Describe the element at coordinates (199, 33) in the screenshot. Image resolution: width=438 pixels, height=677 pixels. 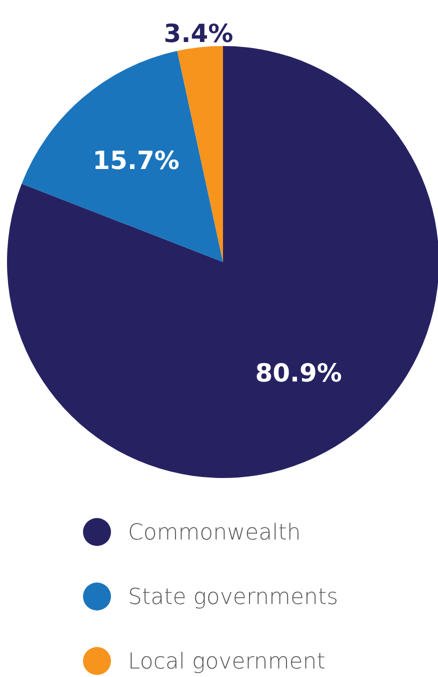
I see `data-label: 3.4%` at that location.